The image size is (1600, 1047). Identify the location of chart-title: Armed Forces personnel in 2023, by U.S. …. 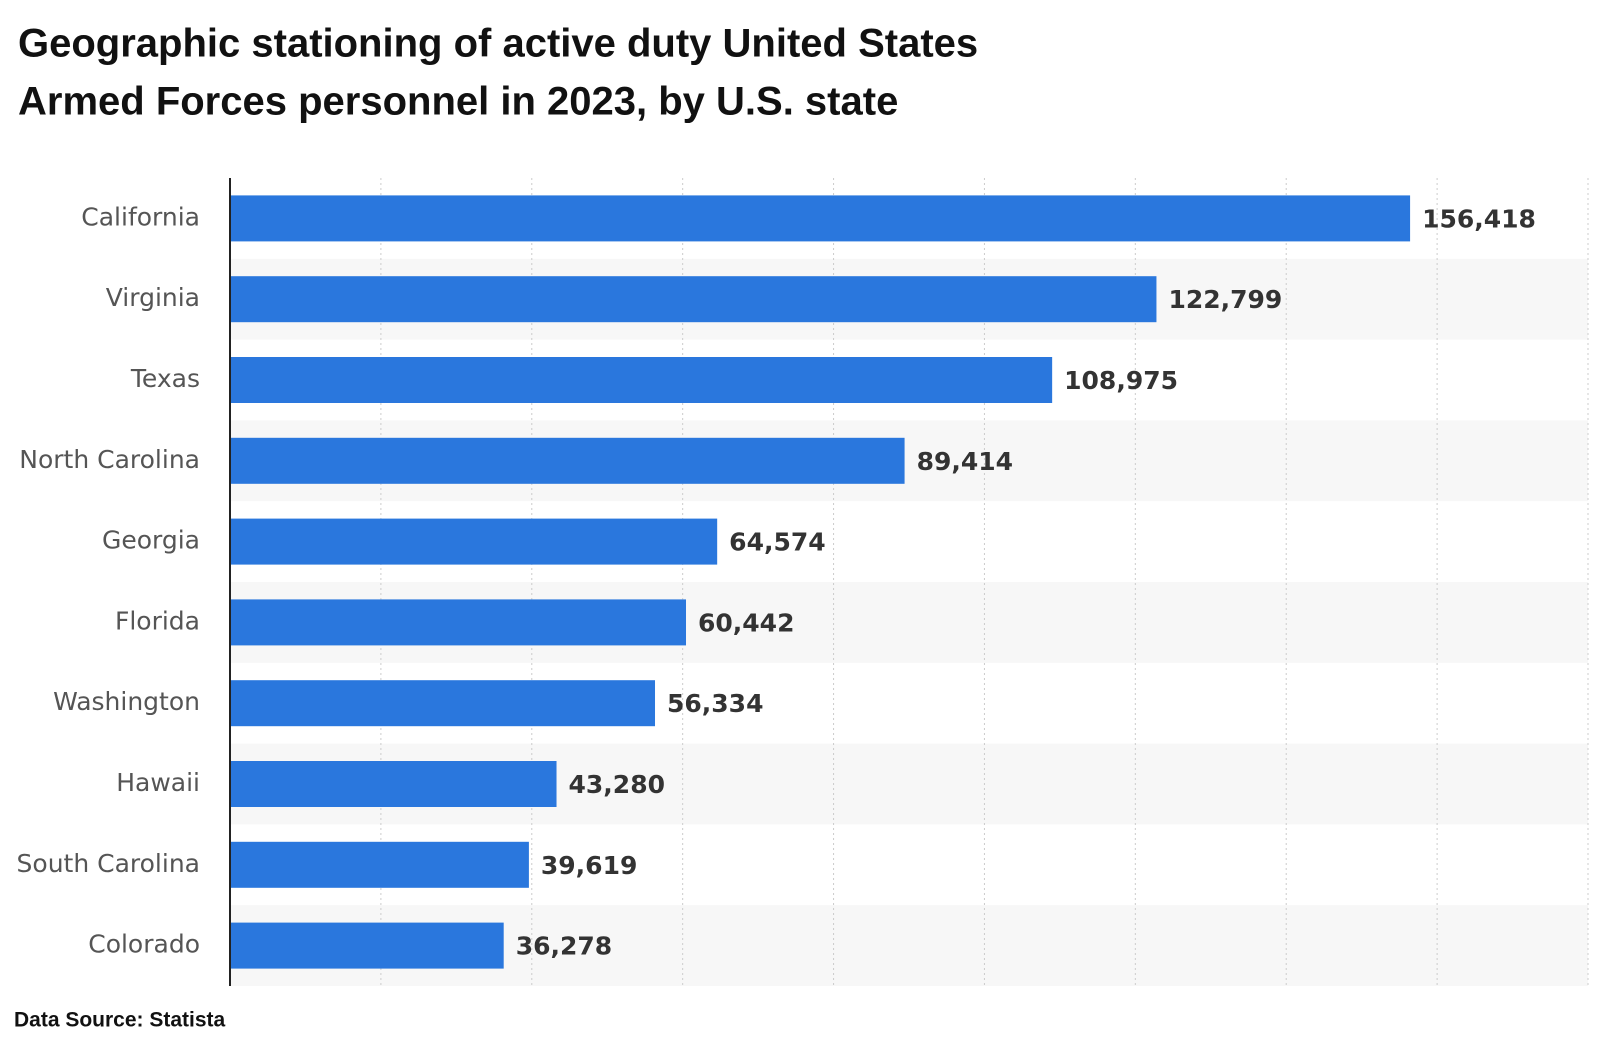
(458, 102).